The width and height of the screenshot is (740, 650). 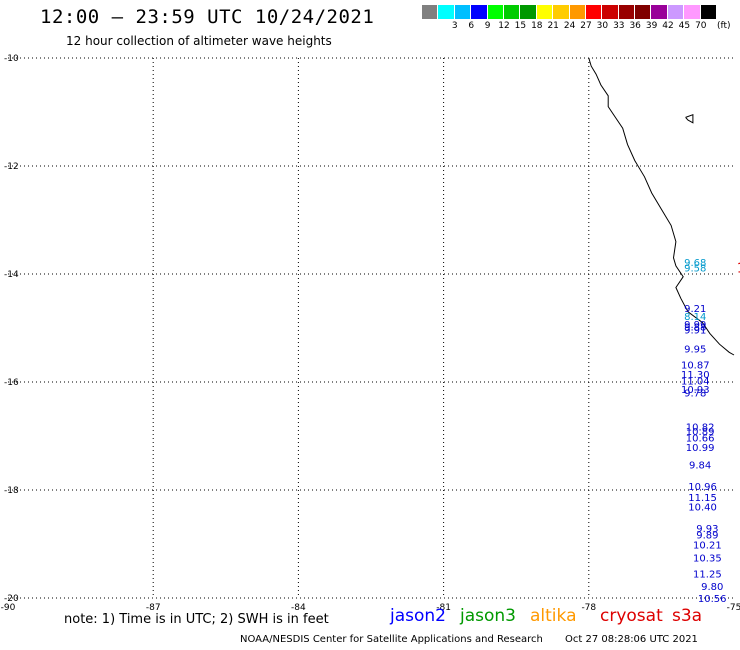 What do you see at coordinates (695, 349) in the screenshot?
I see `wave-height-label: 9.95` at bounding box center [695, 349].